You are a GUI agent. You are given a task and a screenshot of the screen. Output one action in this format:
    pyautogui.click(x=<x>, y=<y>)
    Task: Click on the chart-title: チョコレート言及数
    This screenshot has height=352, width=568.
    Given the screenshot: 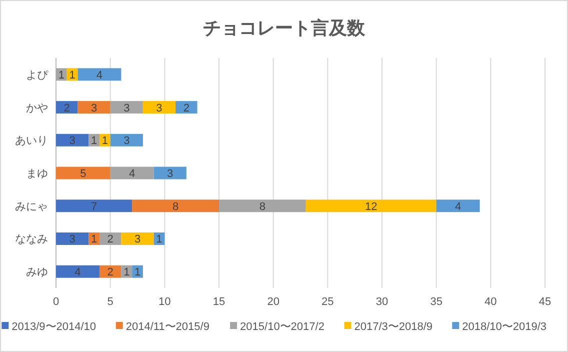 What is the action you would take?
    pyautogui.click(x=284, y=28)
    